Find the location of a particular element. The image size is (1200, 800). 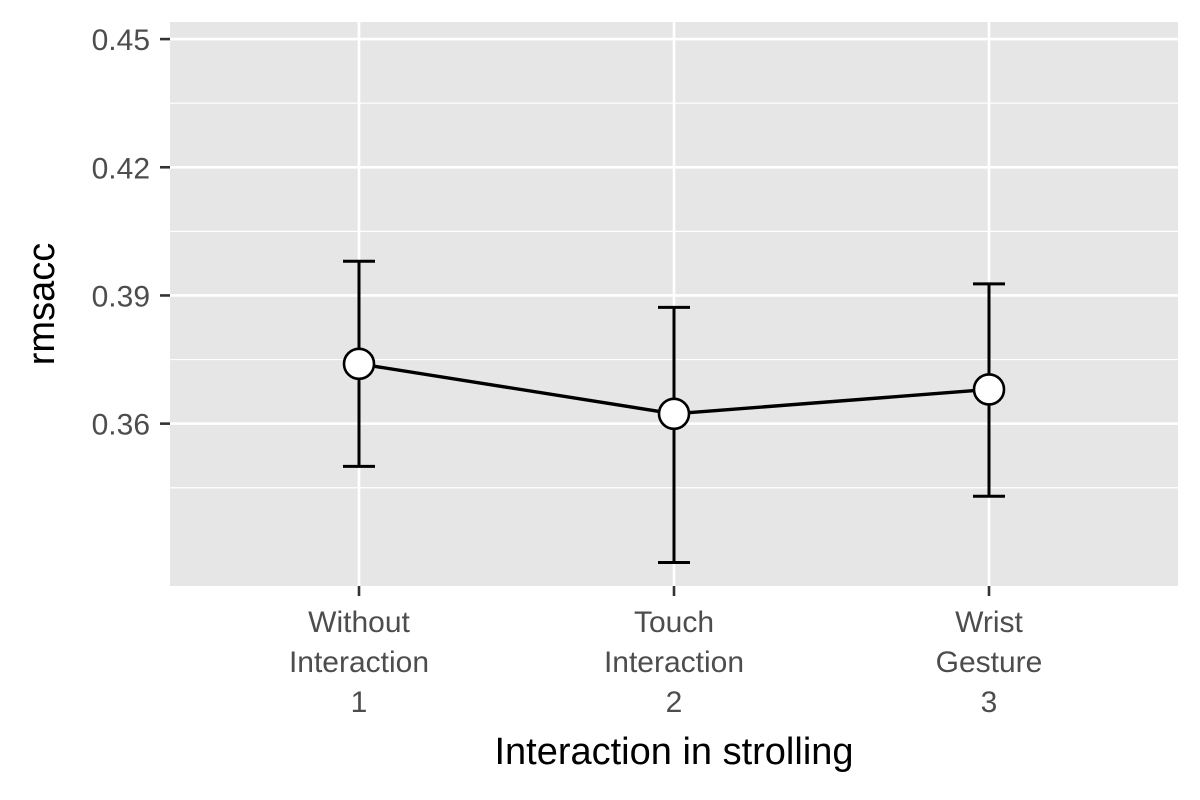

x-axis-title: Interaction in strolling is located at coordinates (673, 752).